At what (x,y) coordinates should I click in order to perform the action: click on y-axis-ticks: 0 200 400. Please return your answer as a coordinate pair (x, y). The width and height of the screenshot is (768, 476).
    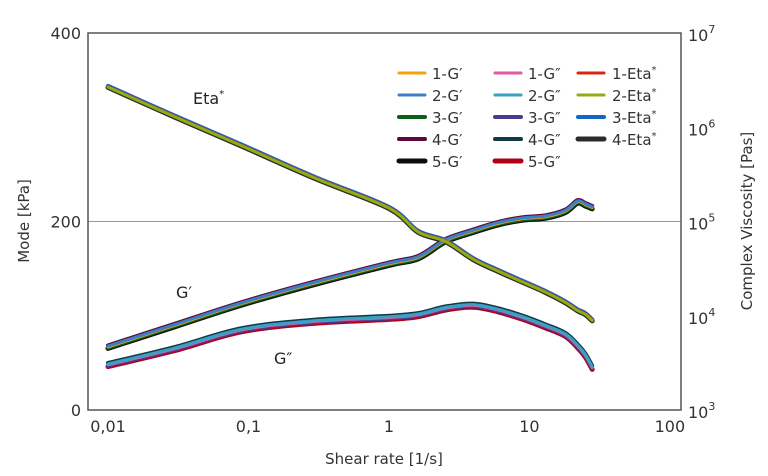
    Looking at the image, I should click on (65, 222).